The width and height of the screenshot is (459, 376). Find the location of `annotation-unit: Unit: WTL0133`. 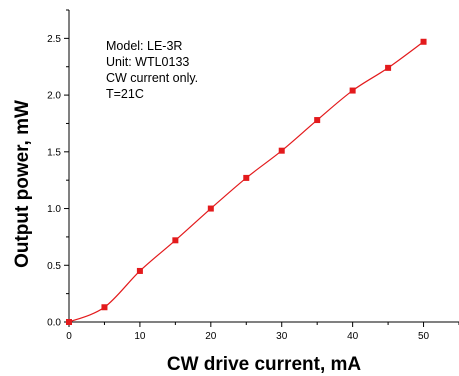

annotation-unit: Unit: WTL0133 is located at coordinates (147, 62).